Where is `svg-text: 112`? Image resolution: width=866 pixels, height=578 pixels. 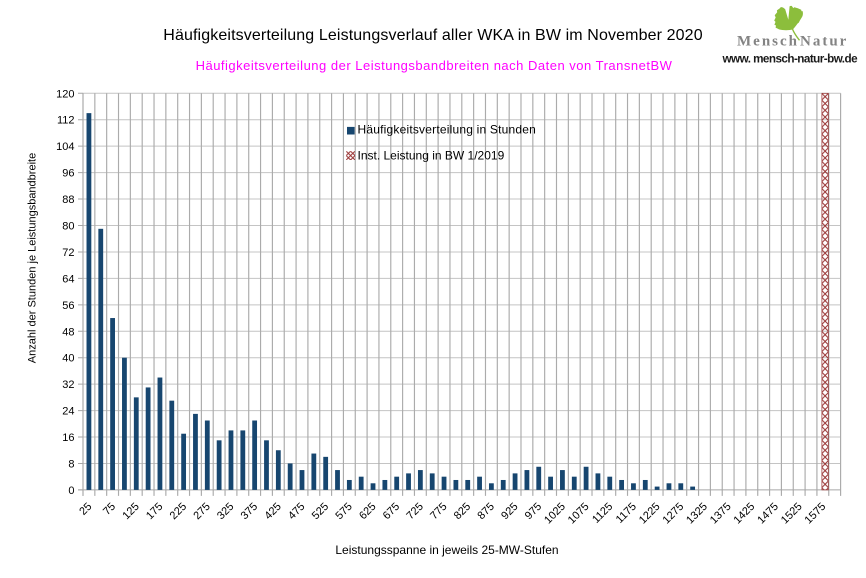 svg-text: 112 is located at coordinates (66, 121).